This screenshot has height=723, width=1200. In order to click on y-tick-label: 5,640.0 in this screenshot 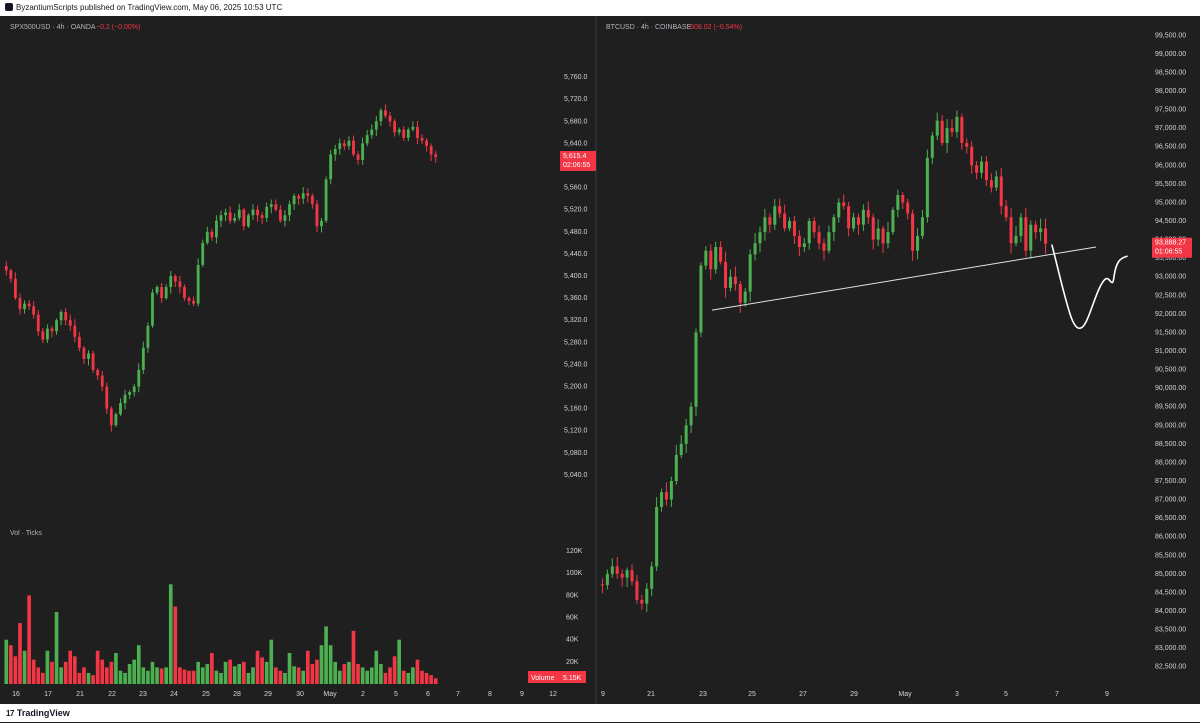, I will do `click(575, 143)`.